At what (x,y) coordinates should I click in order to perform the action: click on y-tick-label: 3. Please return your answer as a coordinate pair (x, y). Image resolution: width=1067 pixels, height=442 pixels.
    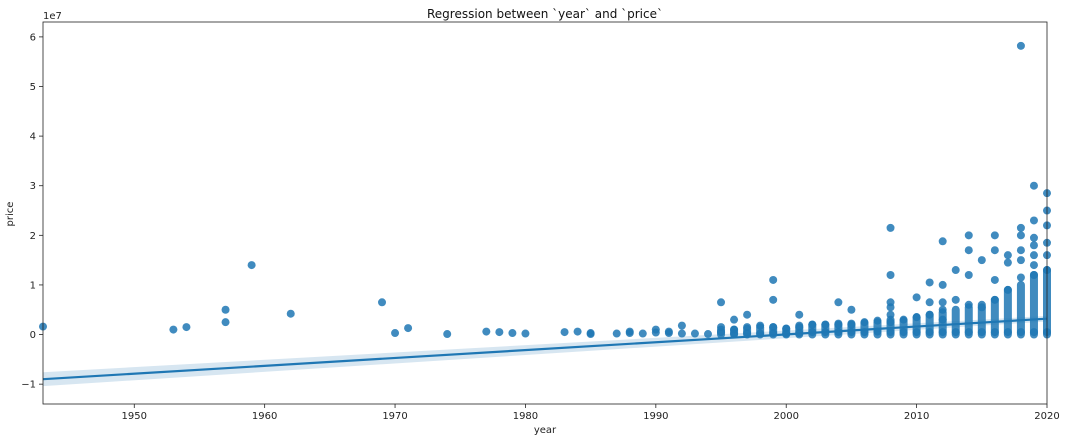
    Looking at the image, I should click on (33, 186).